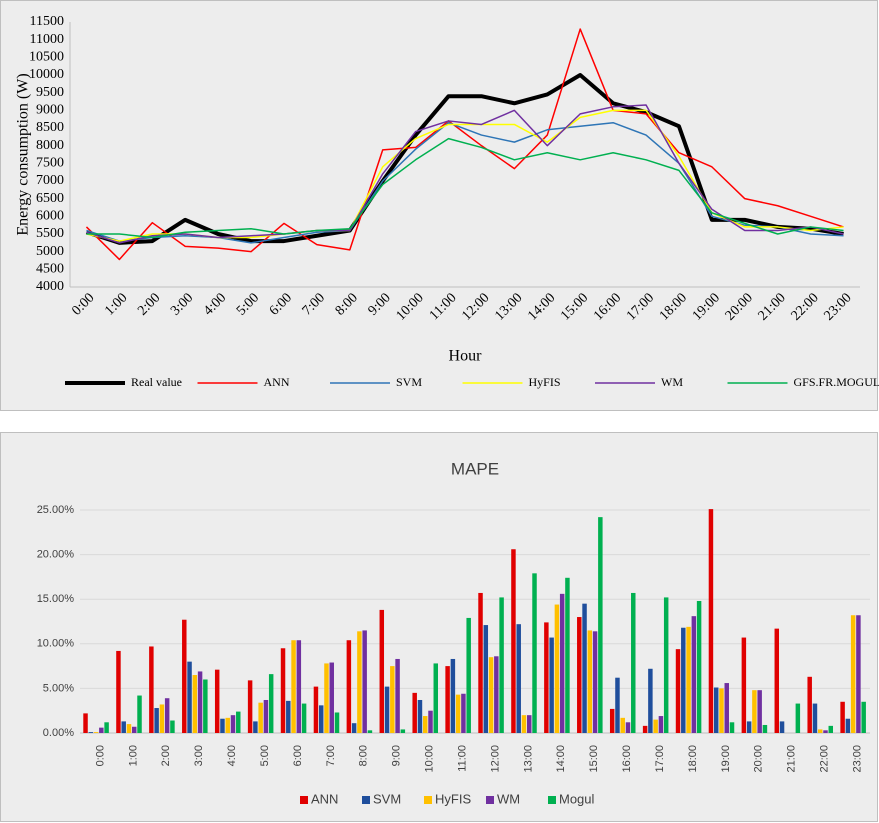 The width and height of the screenshot is (879, 823). I want to click on chart-title: MAPE, so click(475, 468).